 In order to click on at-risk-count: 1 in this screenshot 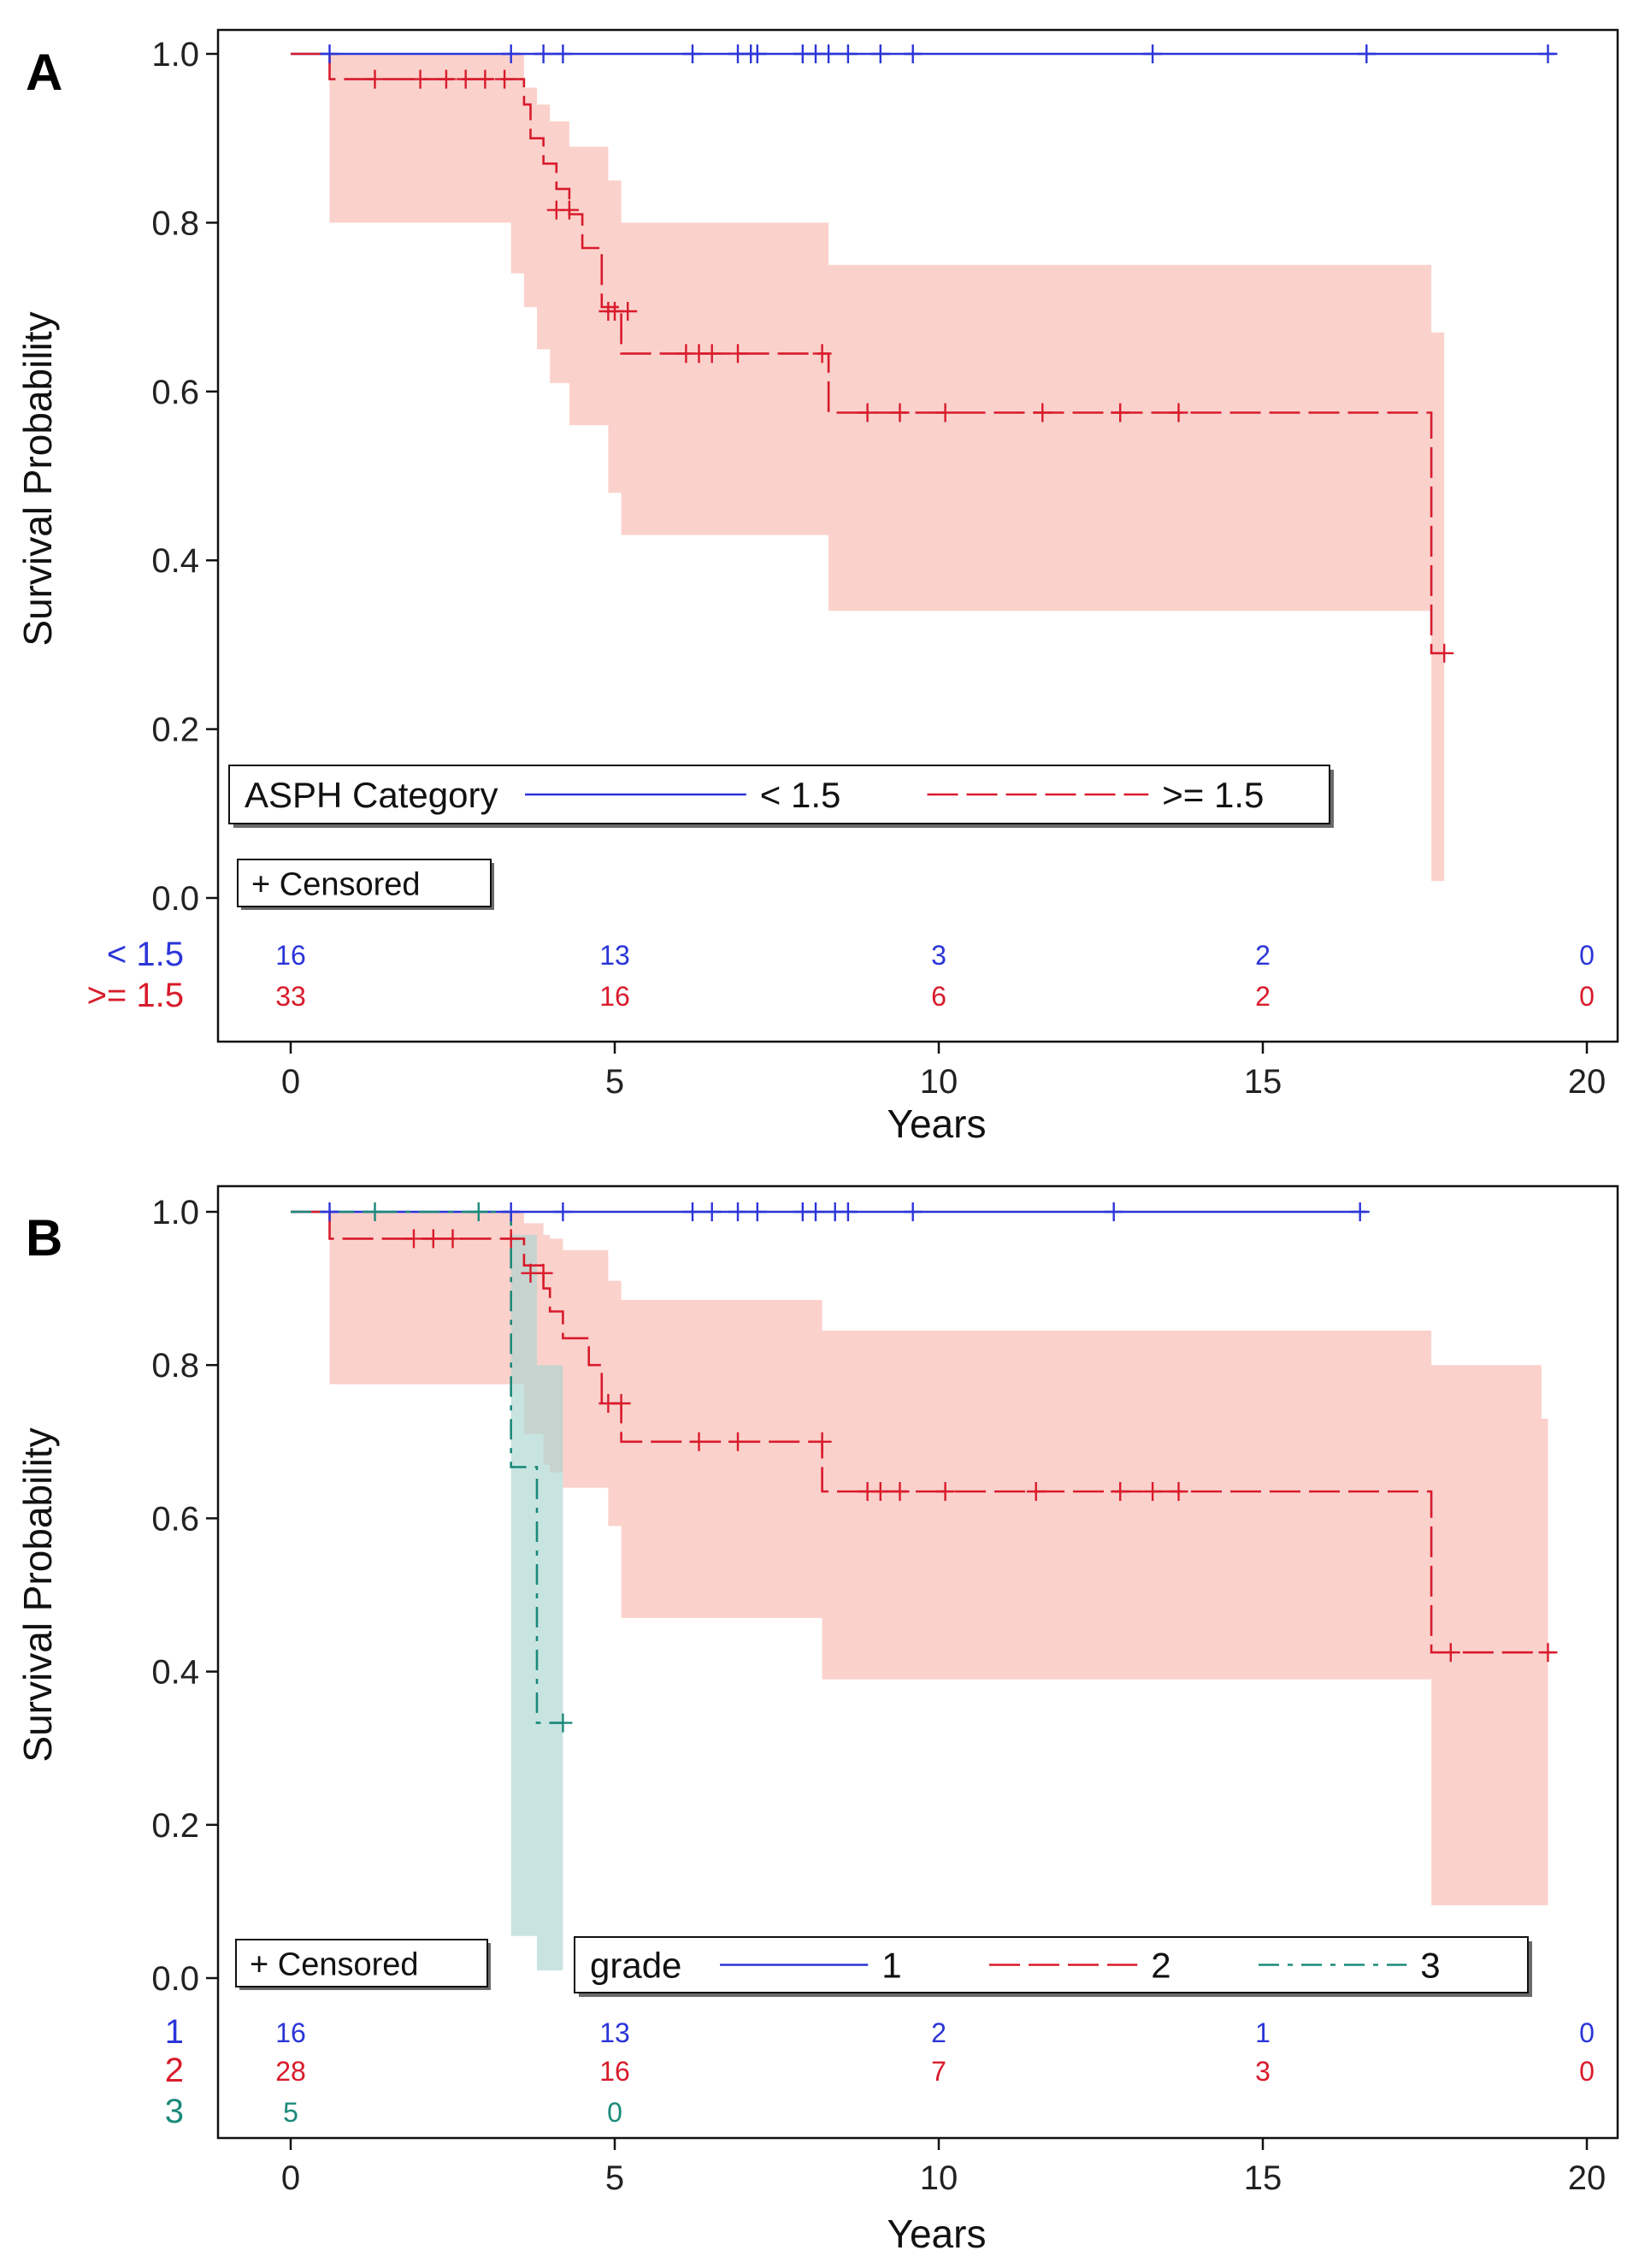, I will do `click(1263, 2032)`.